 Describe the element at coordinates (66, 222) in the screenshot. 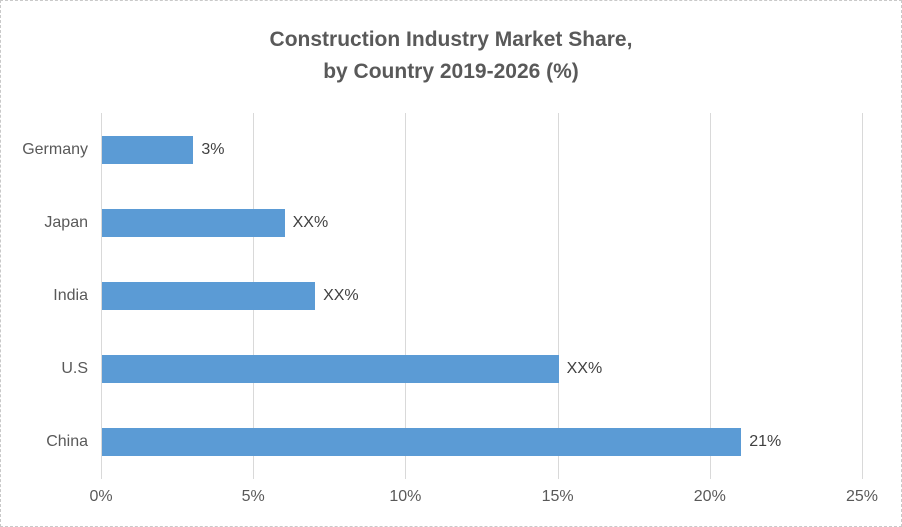

I see `category-label: Japan` at that location.